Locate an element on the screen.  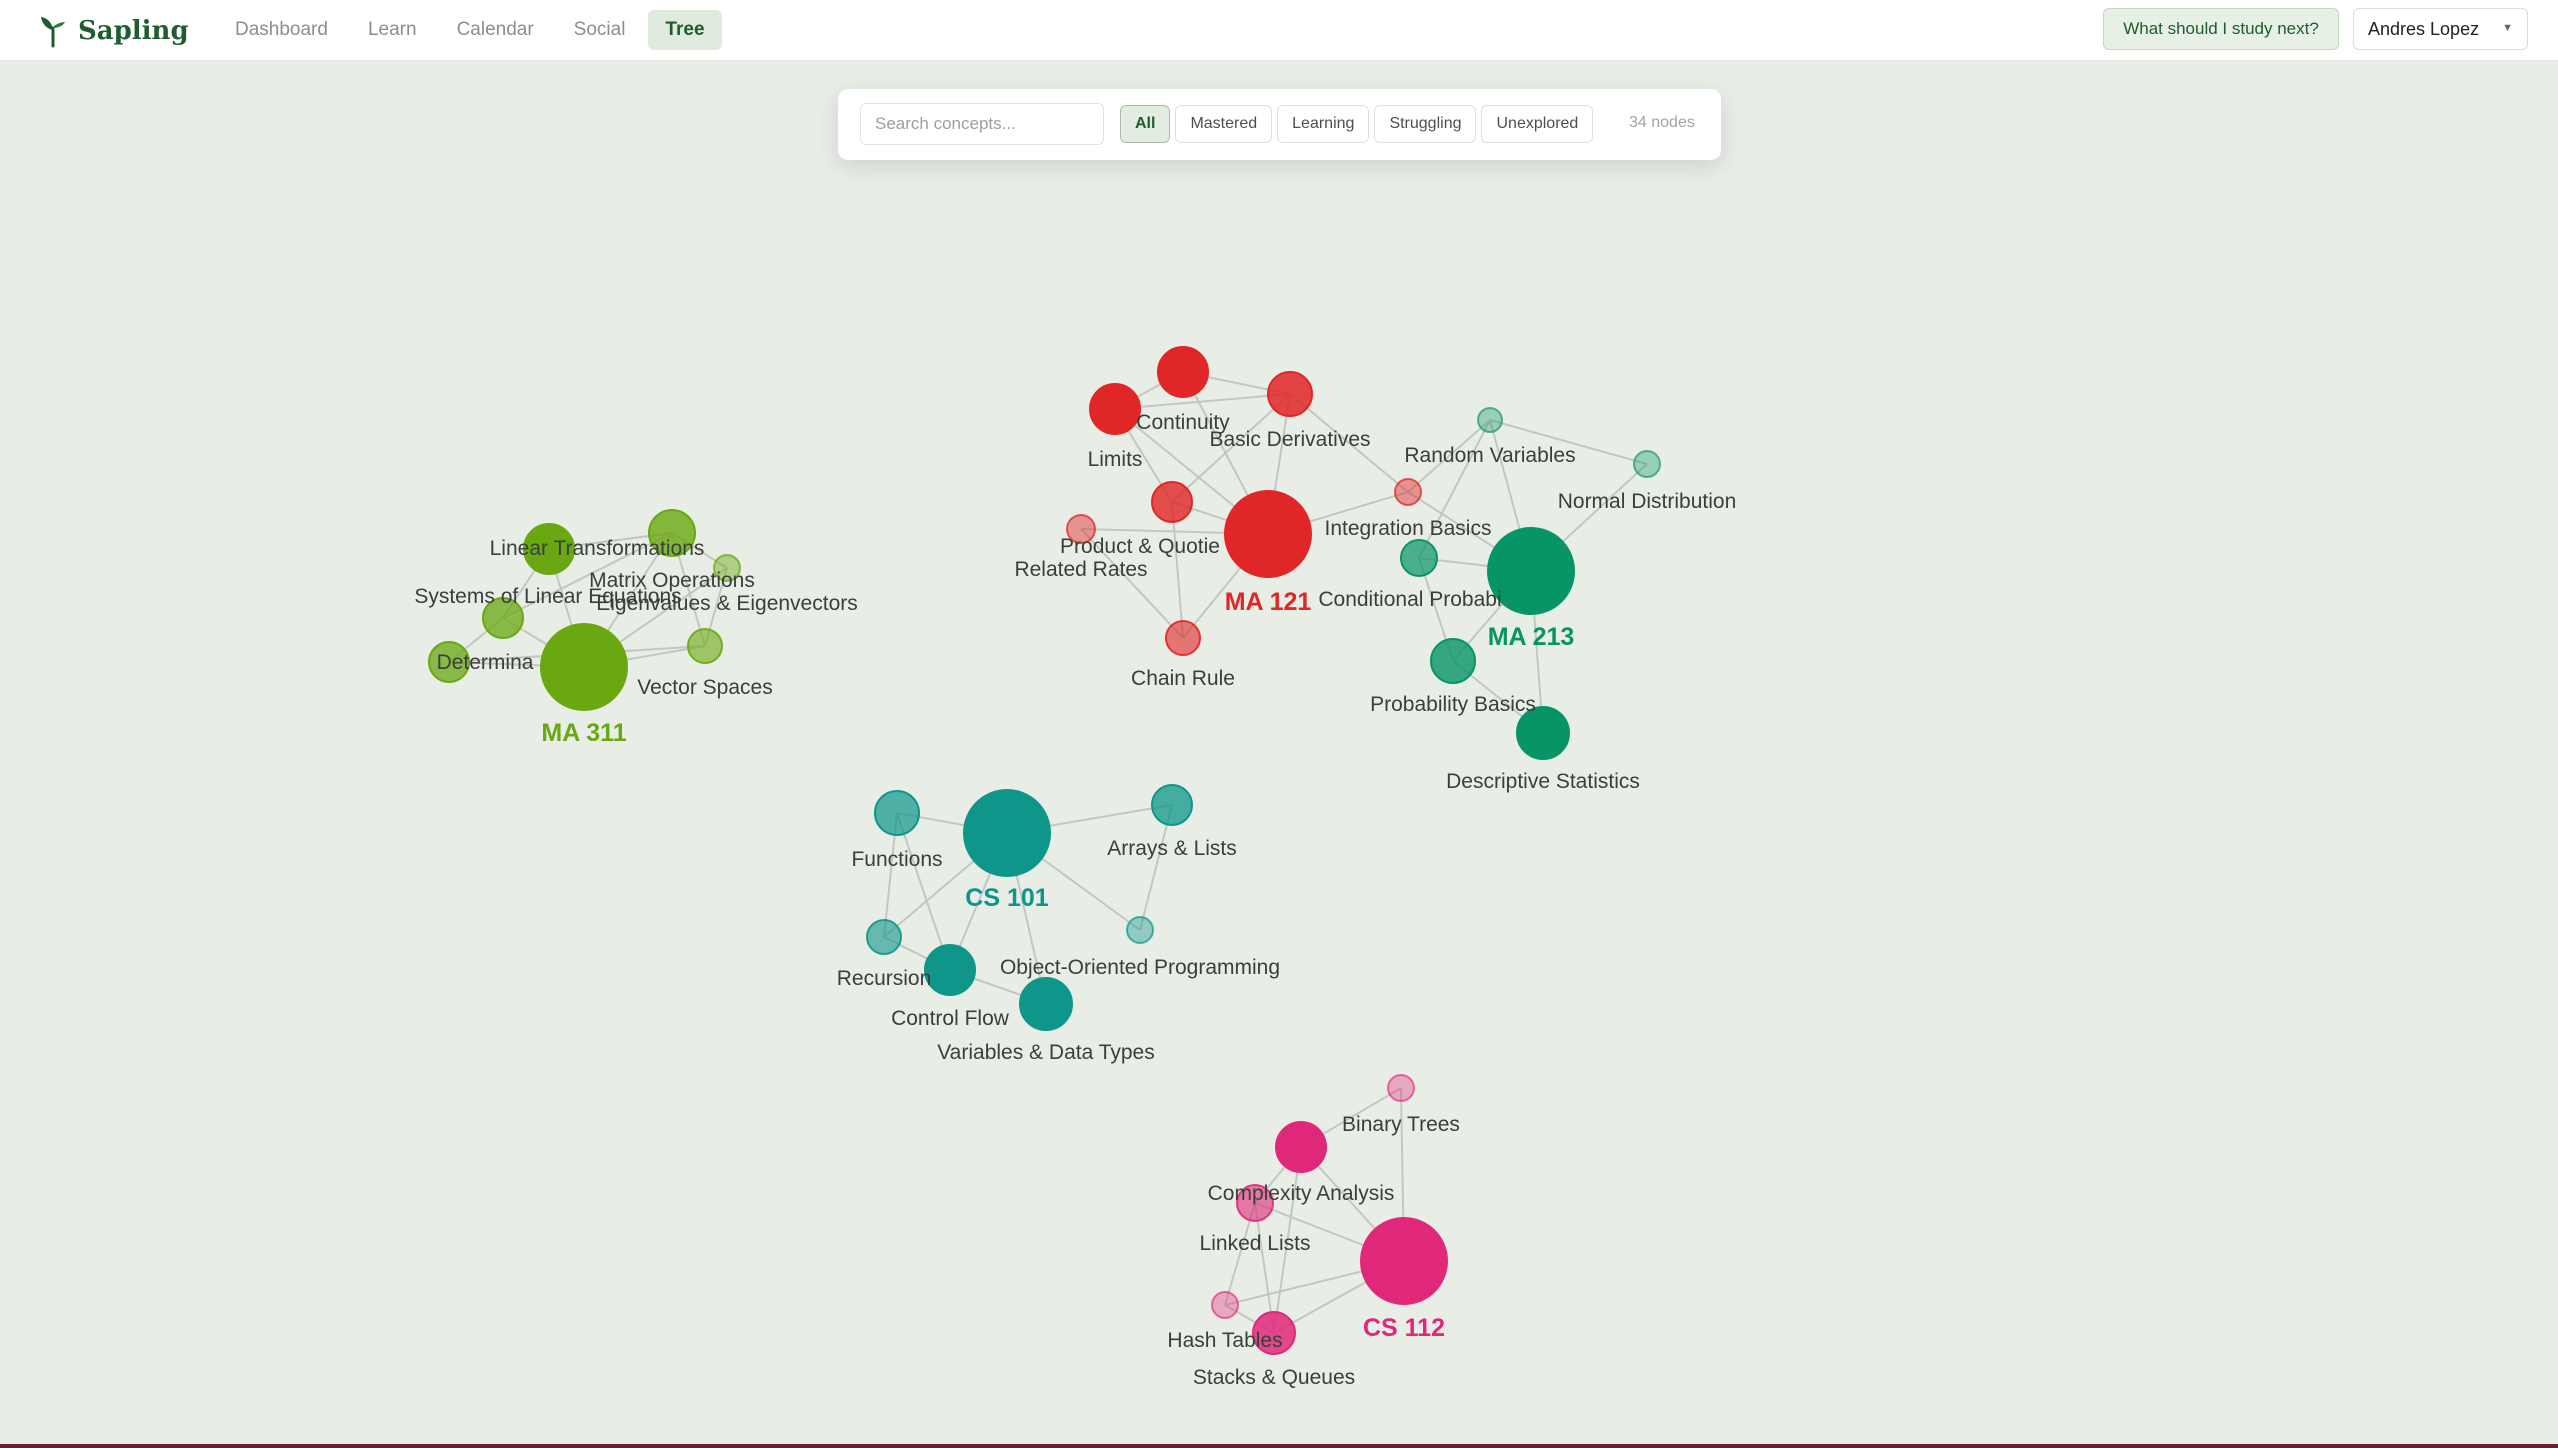
concept-label-limits: Limits is located at coordinates (1115, 459).